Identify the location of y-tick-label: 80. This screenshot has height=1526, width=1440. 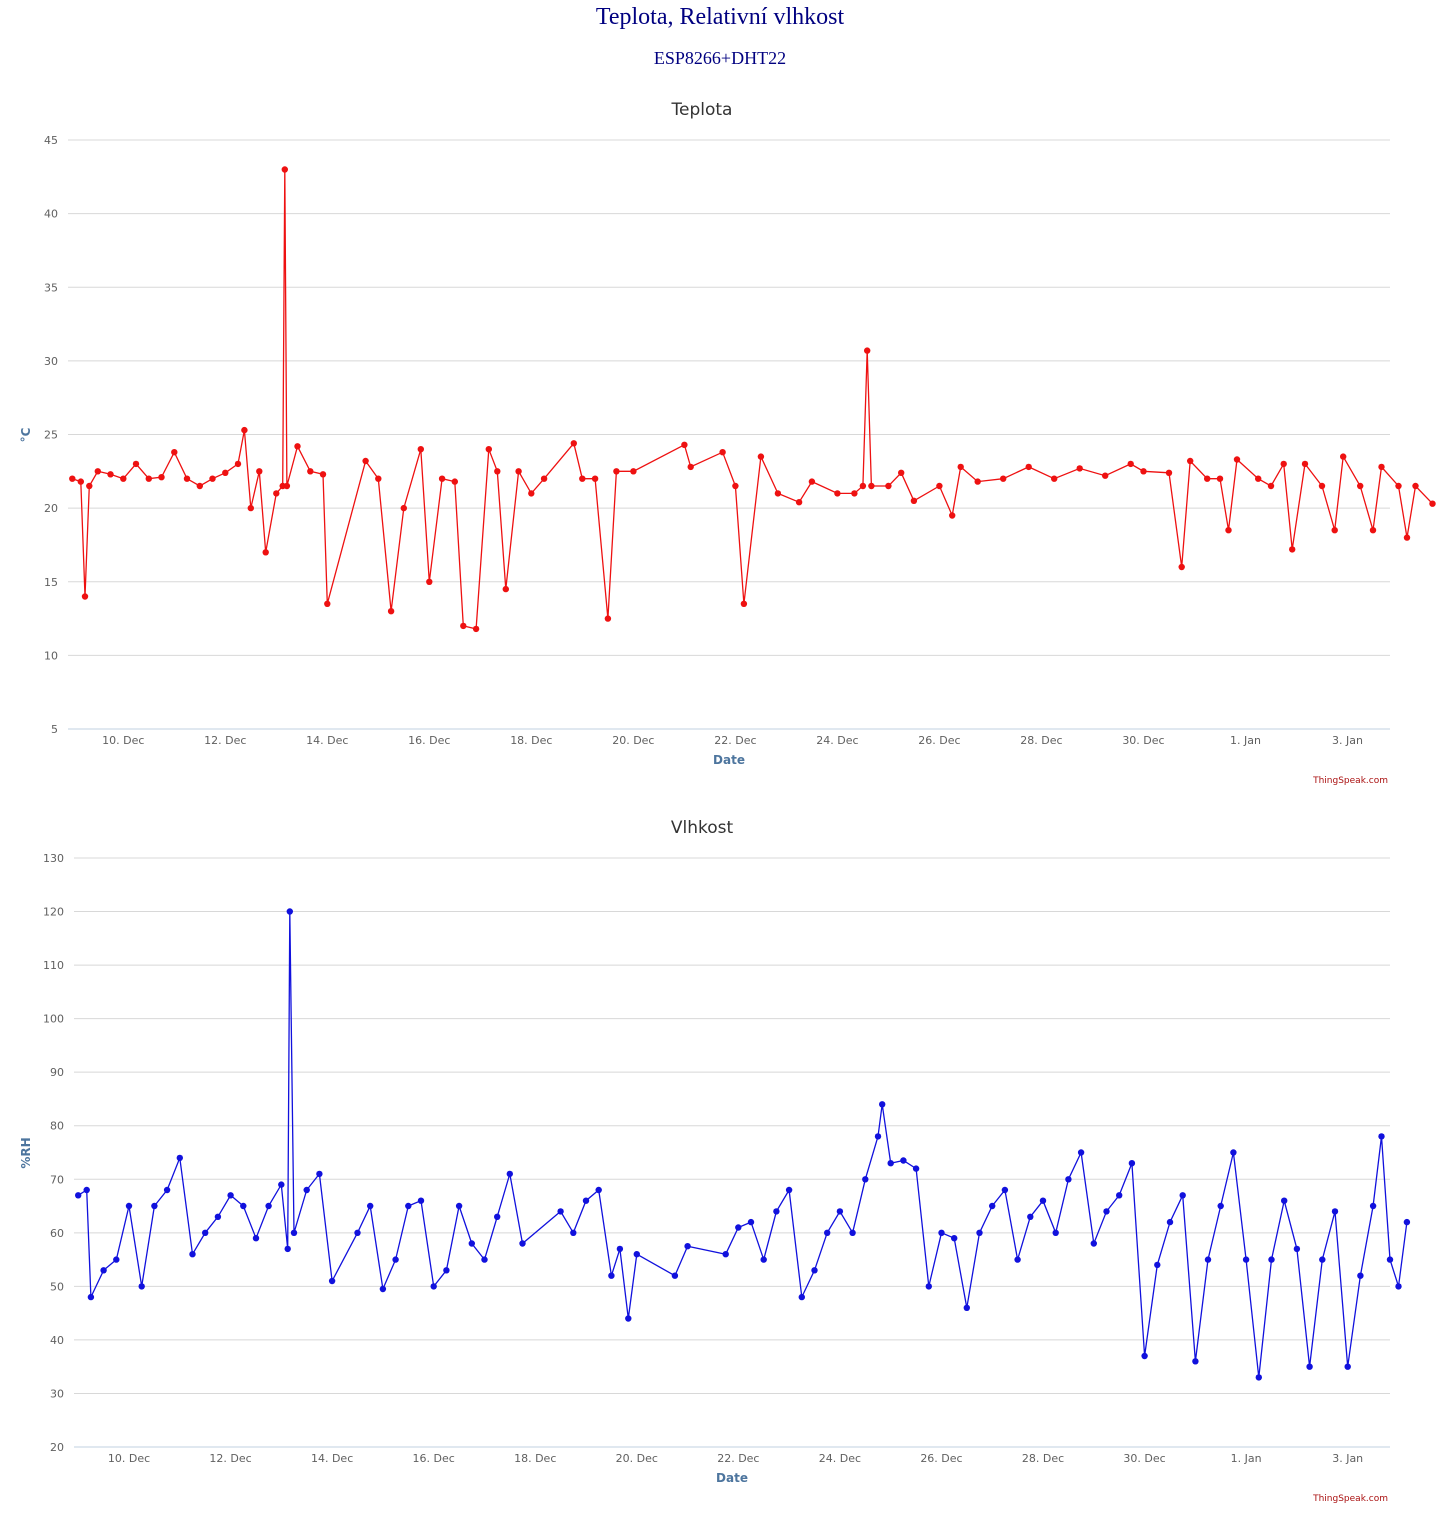
(57, 1126).